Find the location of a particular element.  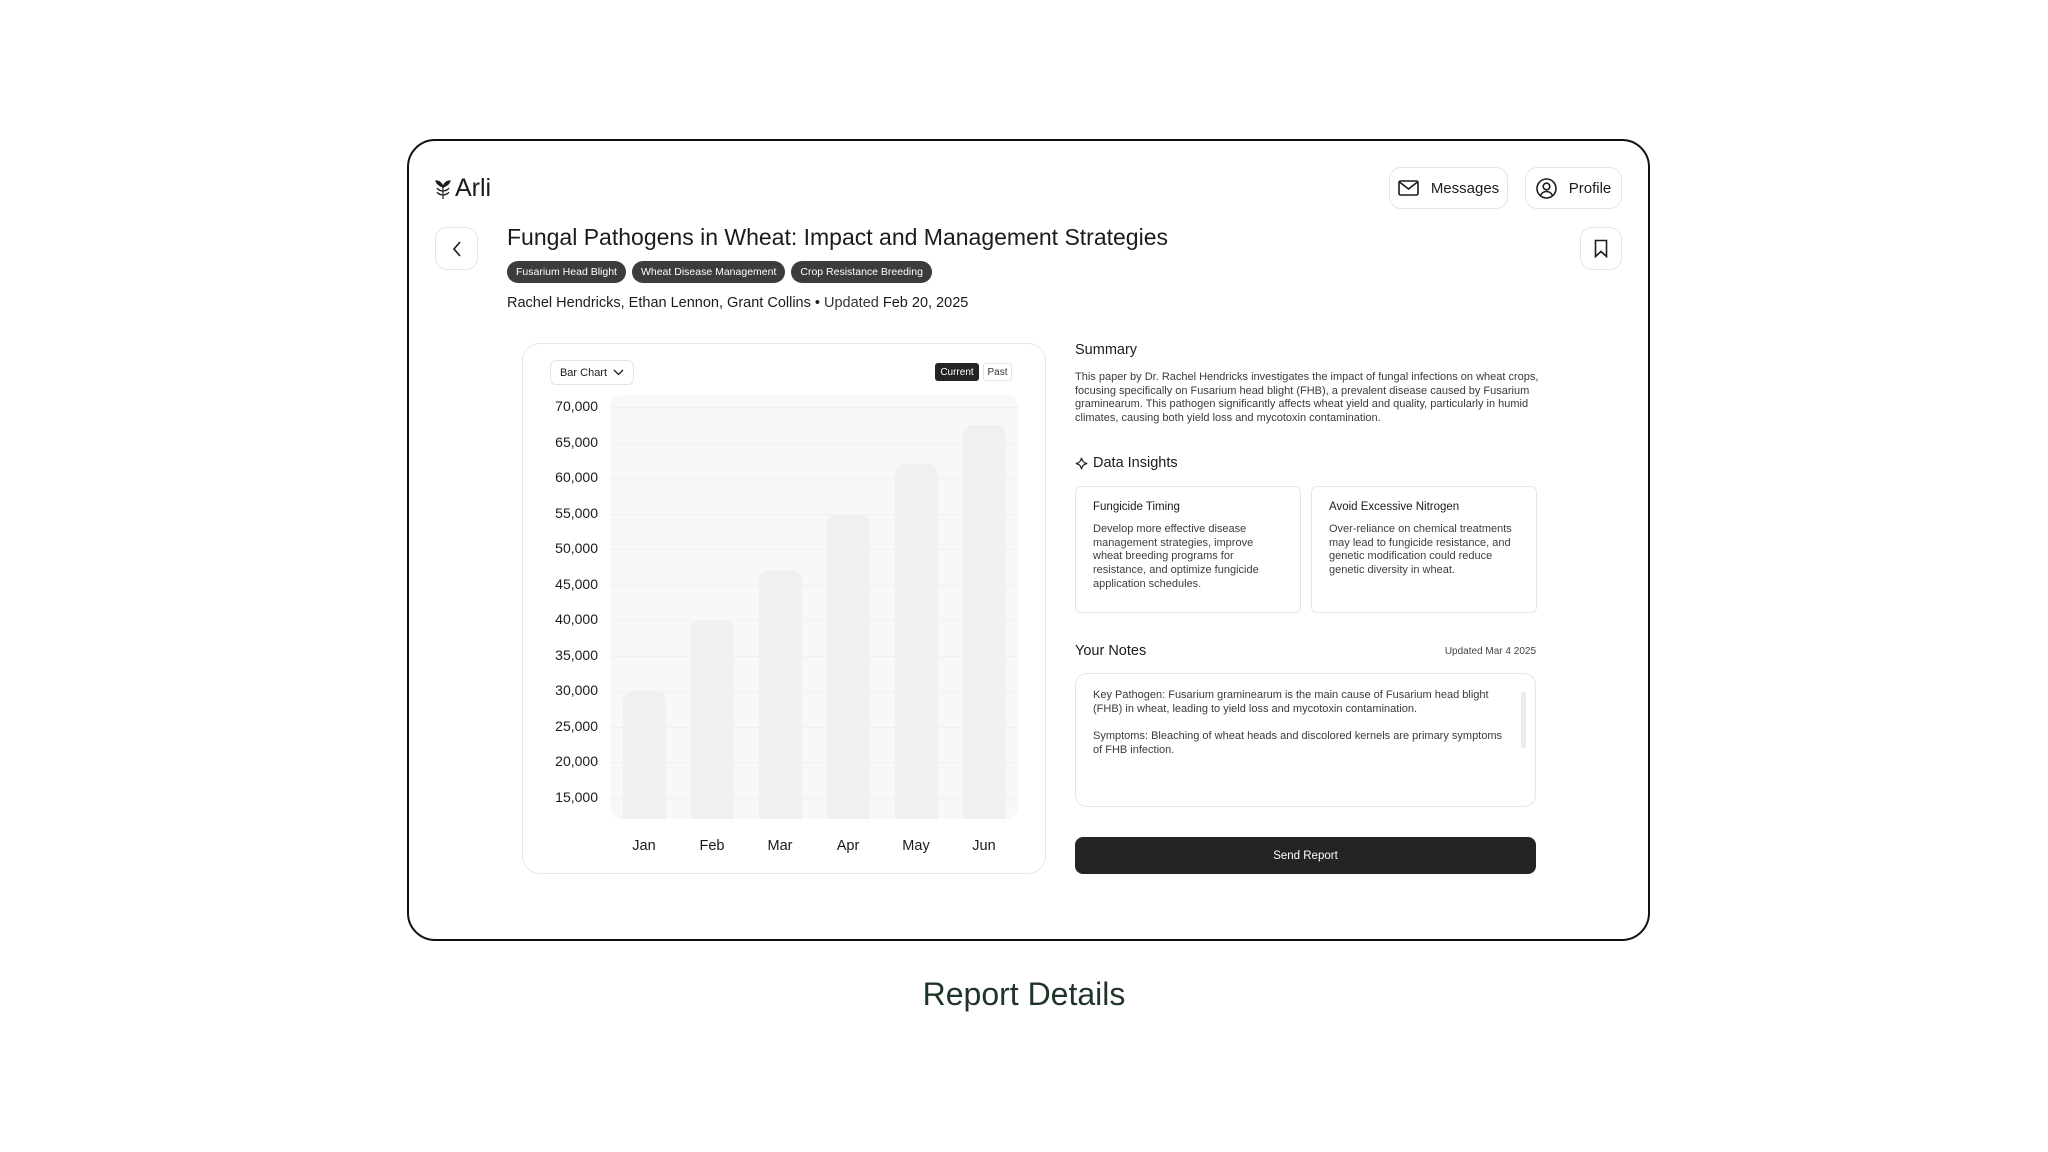

insights-heading: Data Insights is located at coordinates (1126, 463).